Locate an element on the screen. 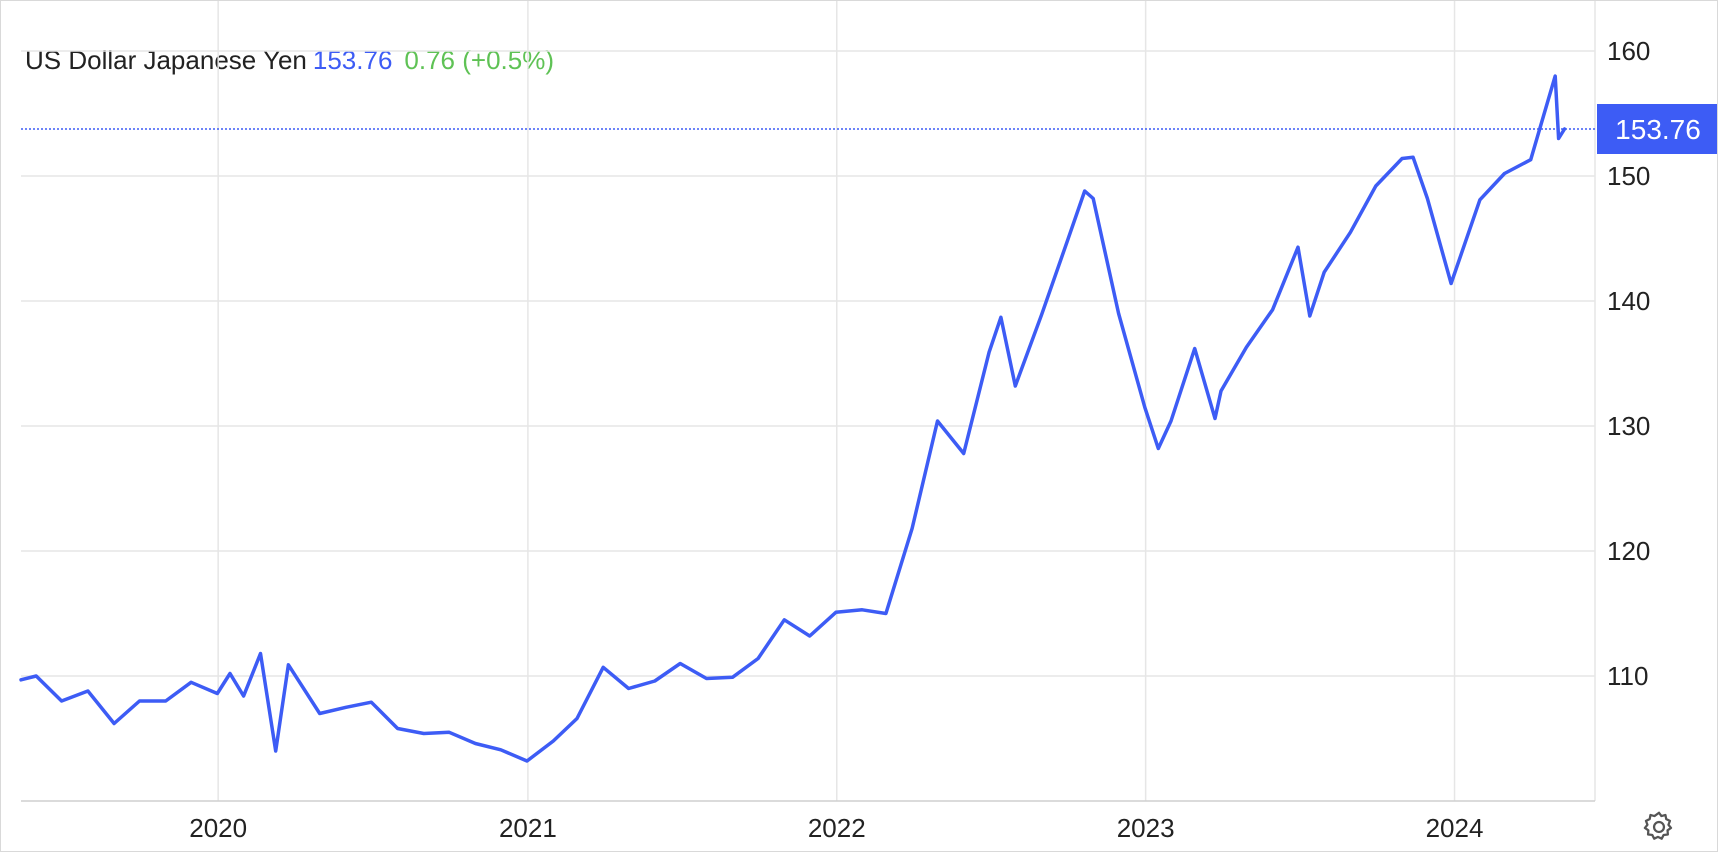  x-tick-label: 2023 is located at coordinates (1146, 828).